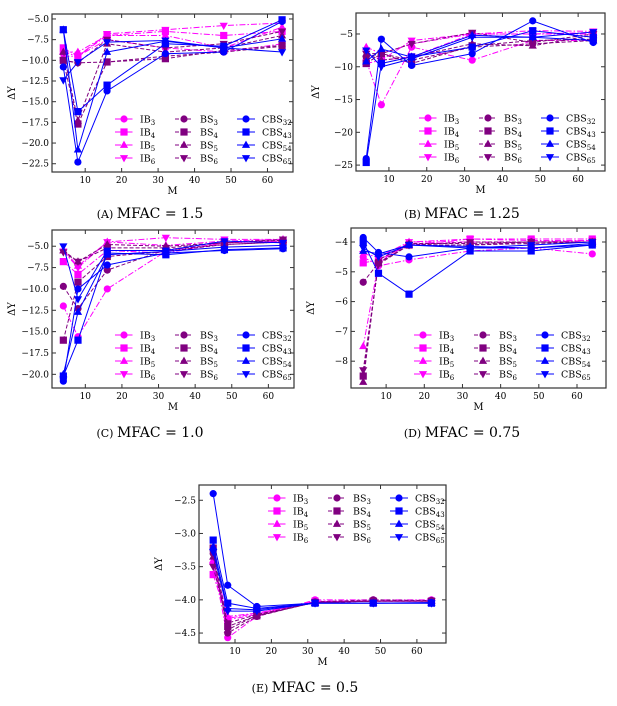 The image size is (617, 706). Describe the element at coordinates (277, 363) in the screenshot. I see `legend-label: CBS54` at that location.